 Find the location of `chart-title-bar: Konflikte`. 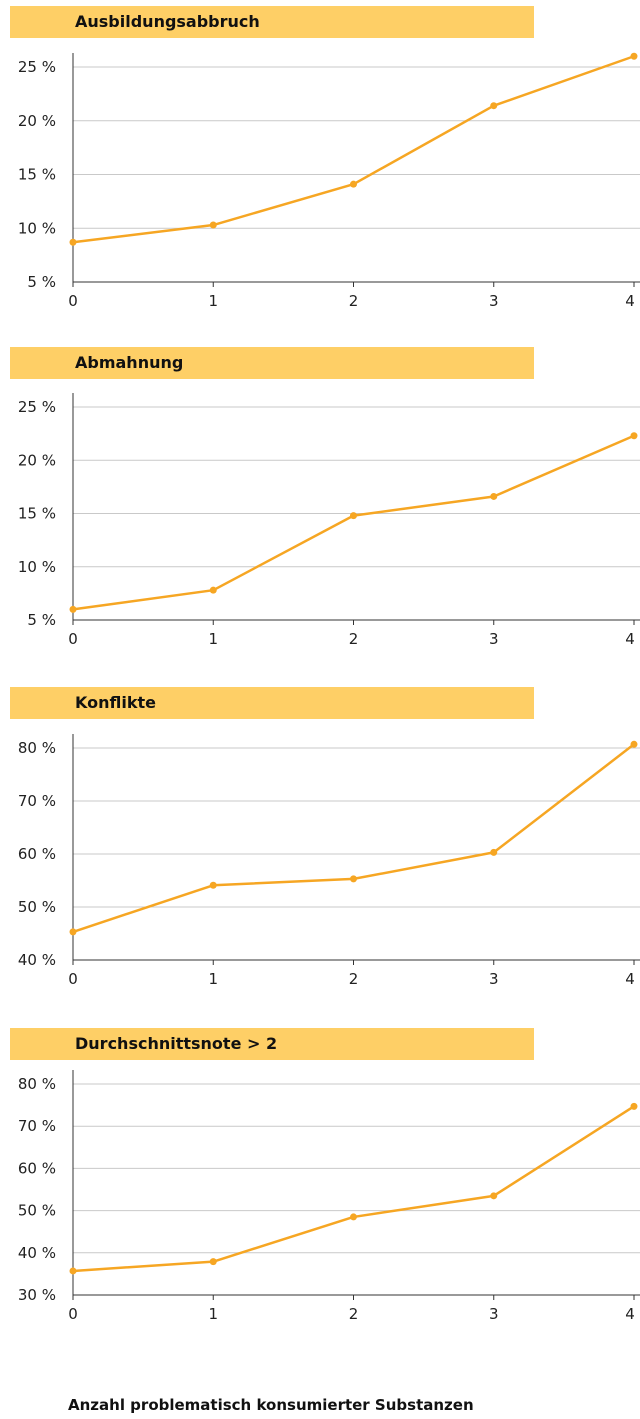

chart-title-bar: Konflikte is located at coordinates (272, 703).